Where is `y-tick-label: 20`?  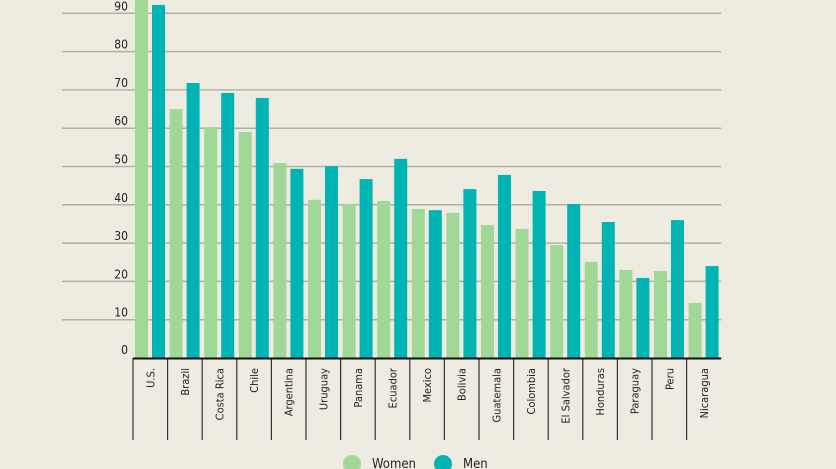 y-tick-label: 20 is located at coordinates (121, 274).